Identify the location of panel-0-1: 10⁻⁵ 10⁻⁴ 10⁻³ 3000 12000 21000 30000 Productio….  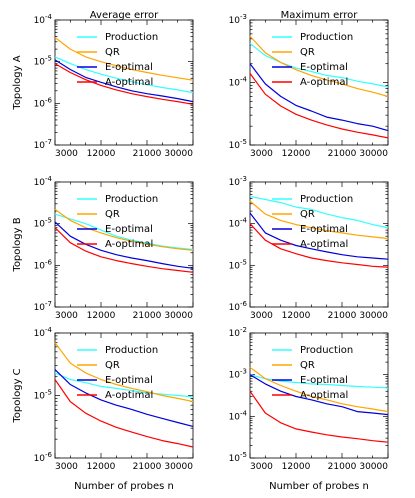
(309, 86).